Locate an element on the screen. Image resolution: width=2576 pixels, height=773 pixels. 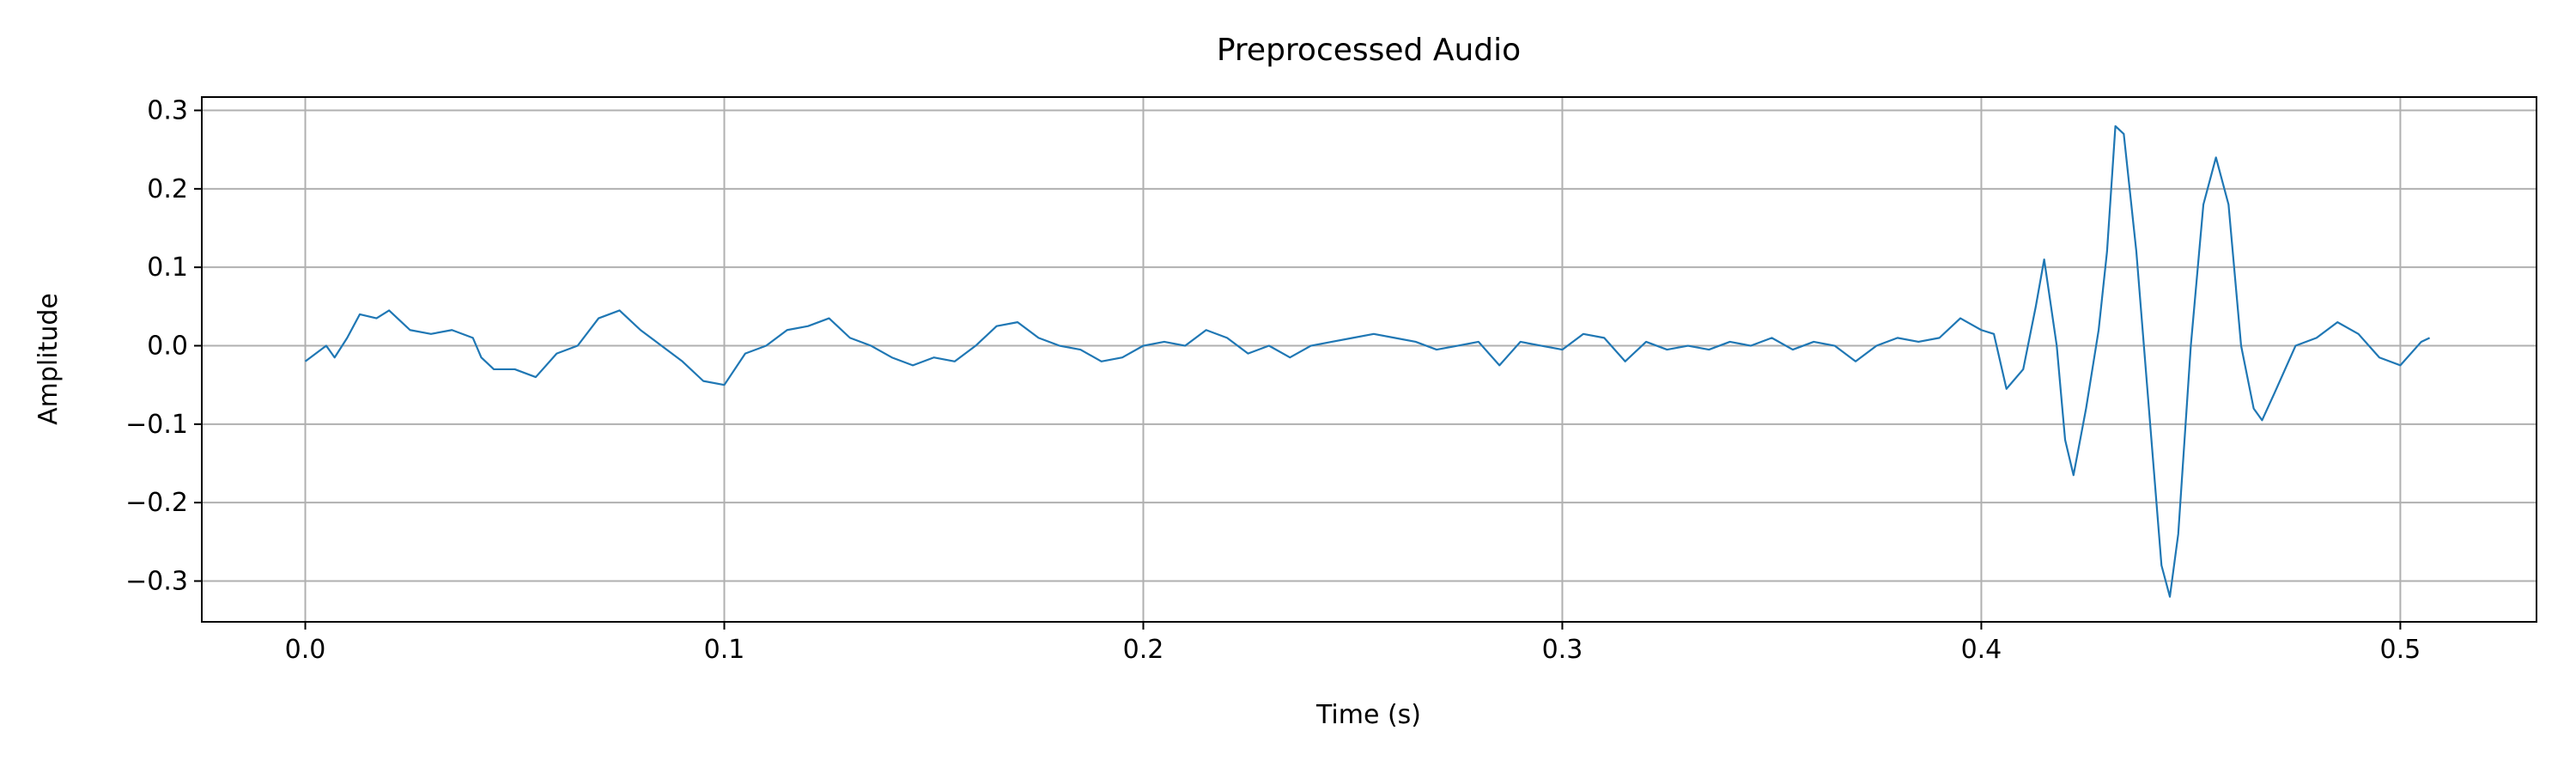
x-tick-label: 0.0 is located at coordinates (305, 650).